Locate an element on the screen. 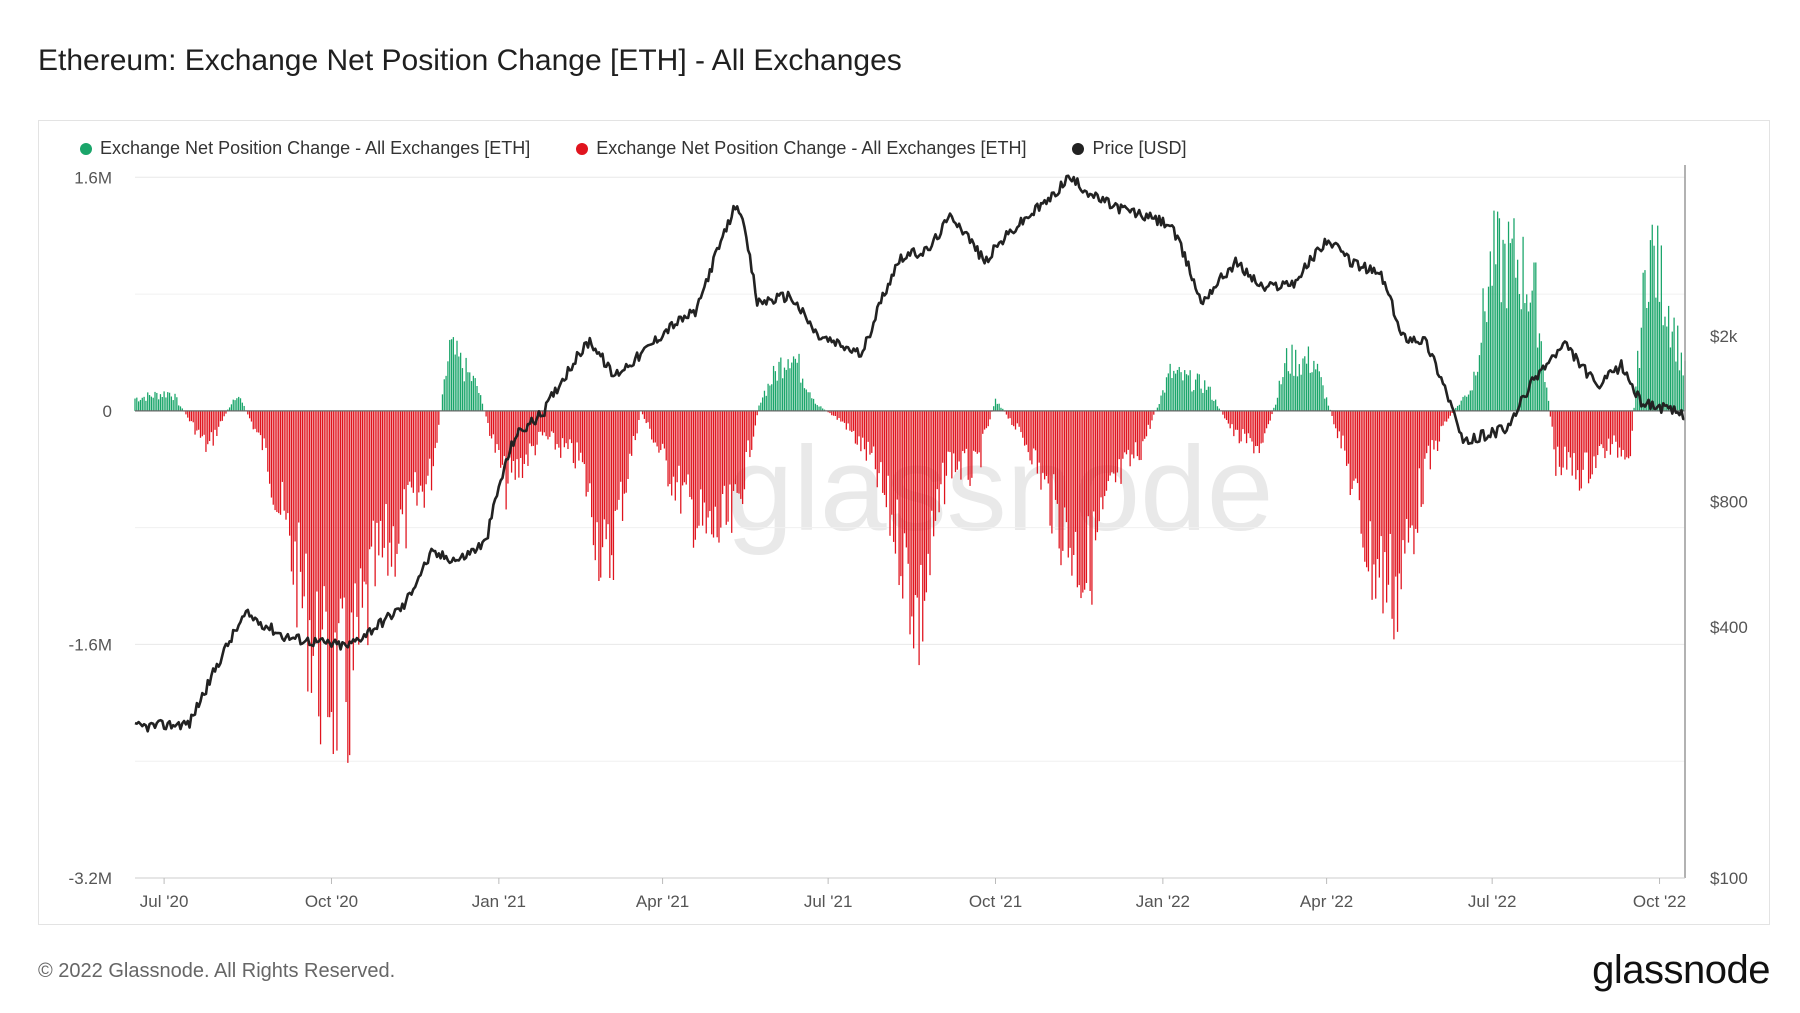  copyright-text: © 2022 Glassnode. All Rights Reserved. is located at coordinates (217, 971).